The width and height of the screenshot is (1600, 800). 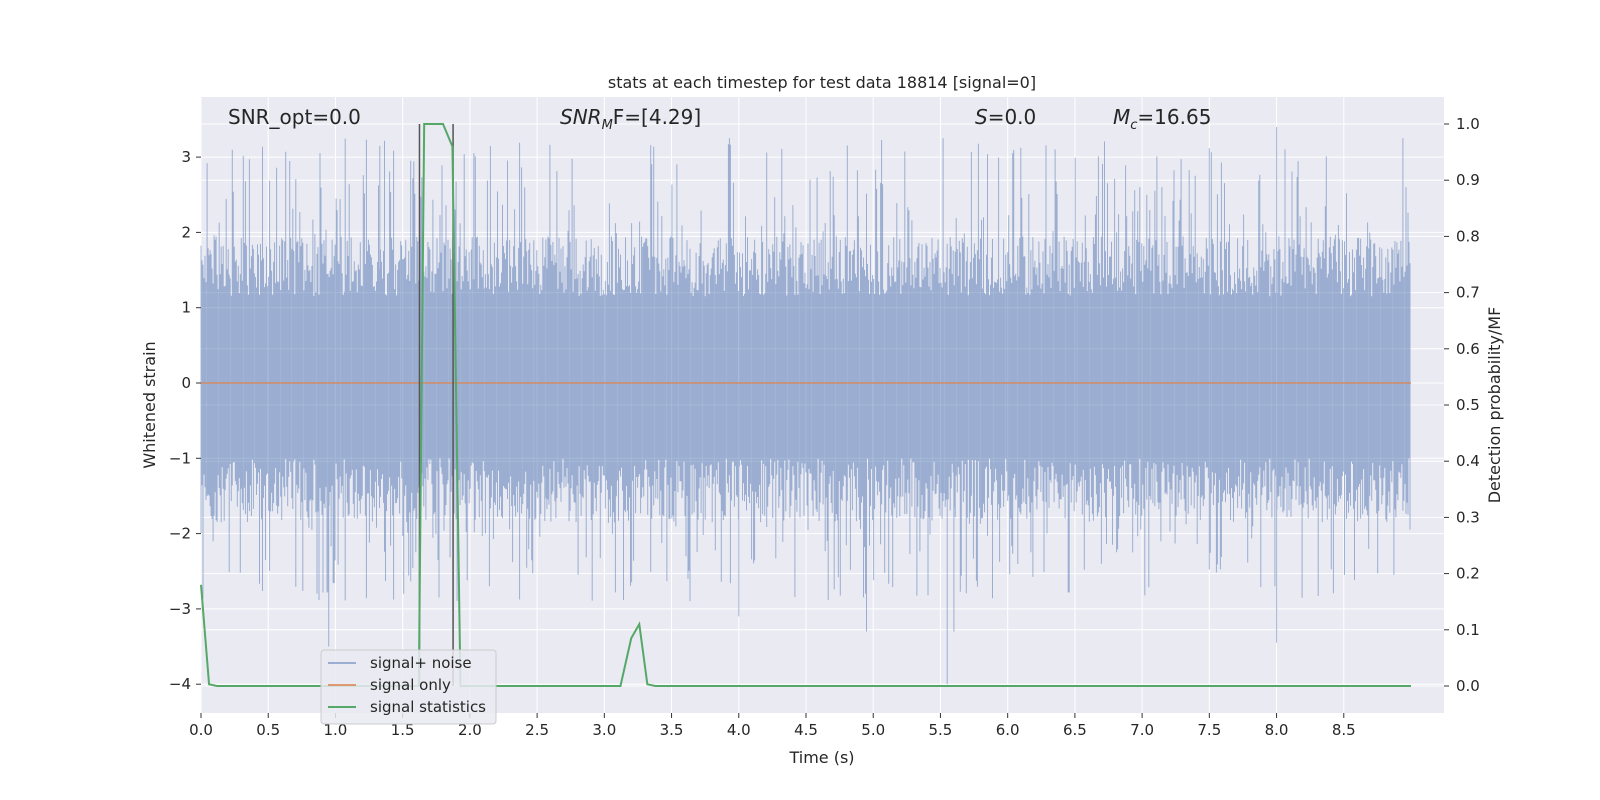 What do you see at coordinates (1277, 730) in the screenshot?
I see `x-tick-label: 8.0` at bounding box center [1277, 730].